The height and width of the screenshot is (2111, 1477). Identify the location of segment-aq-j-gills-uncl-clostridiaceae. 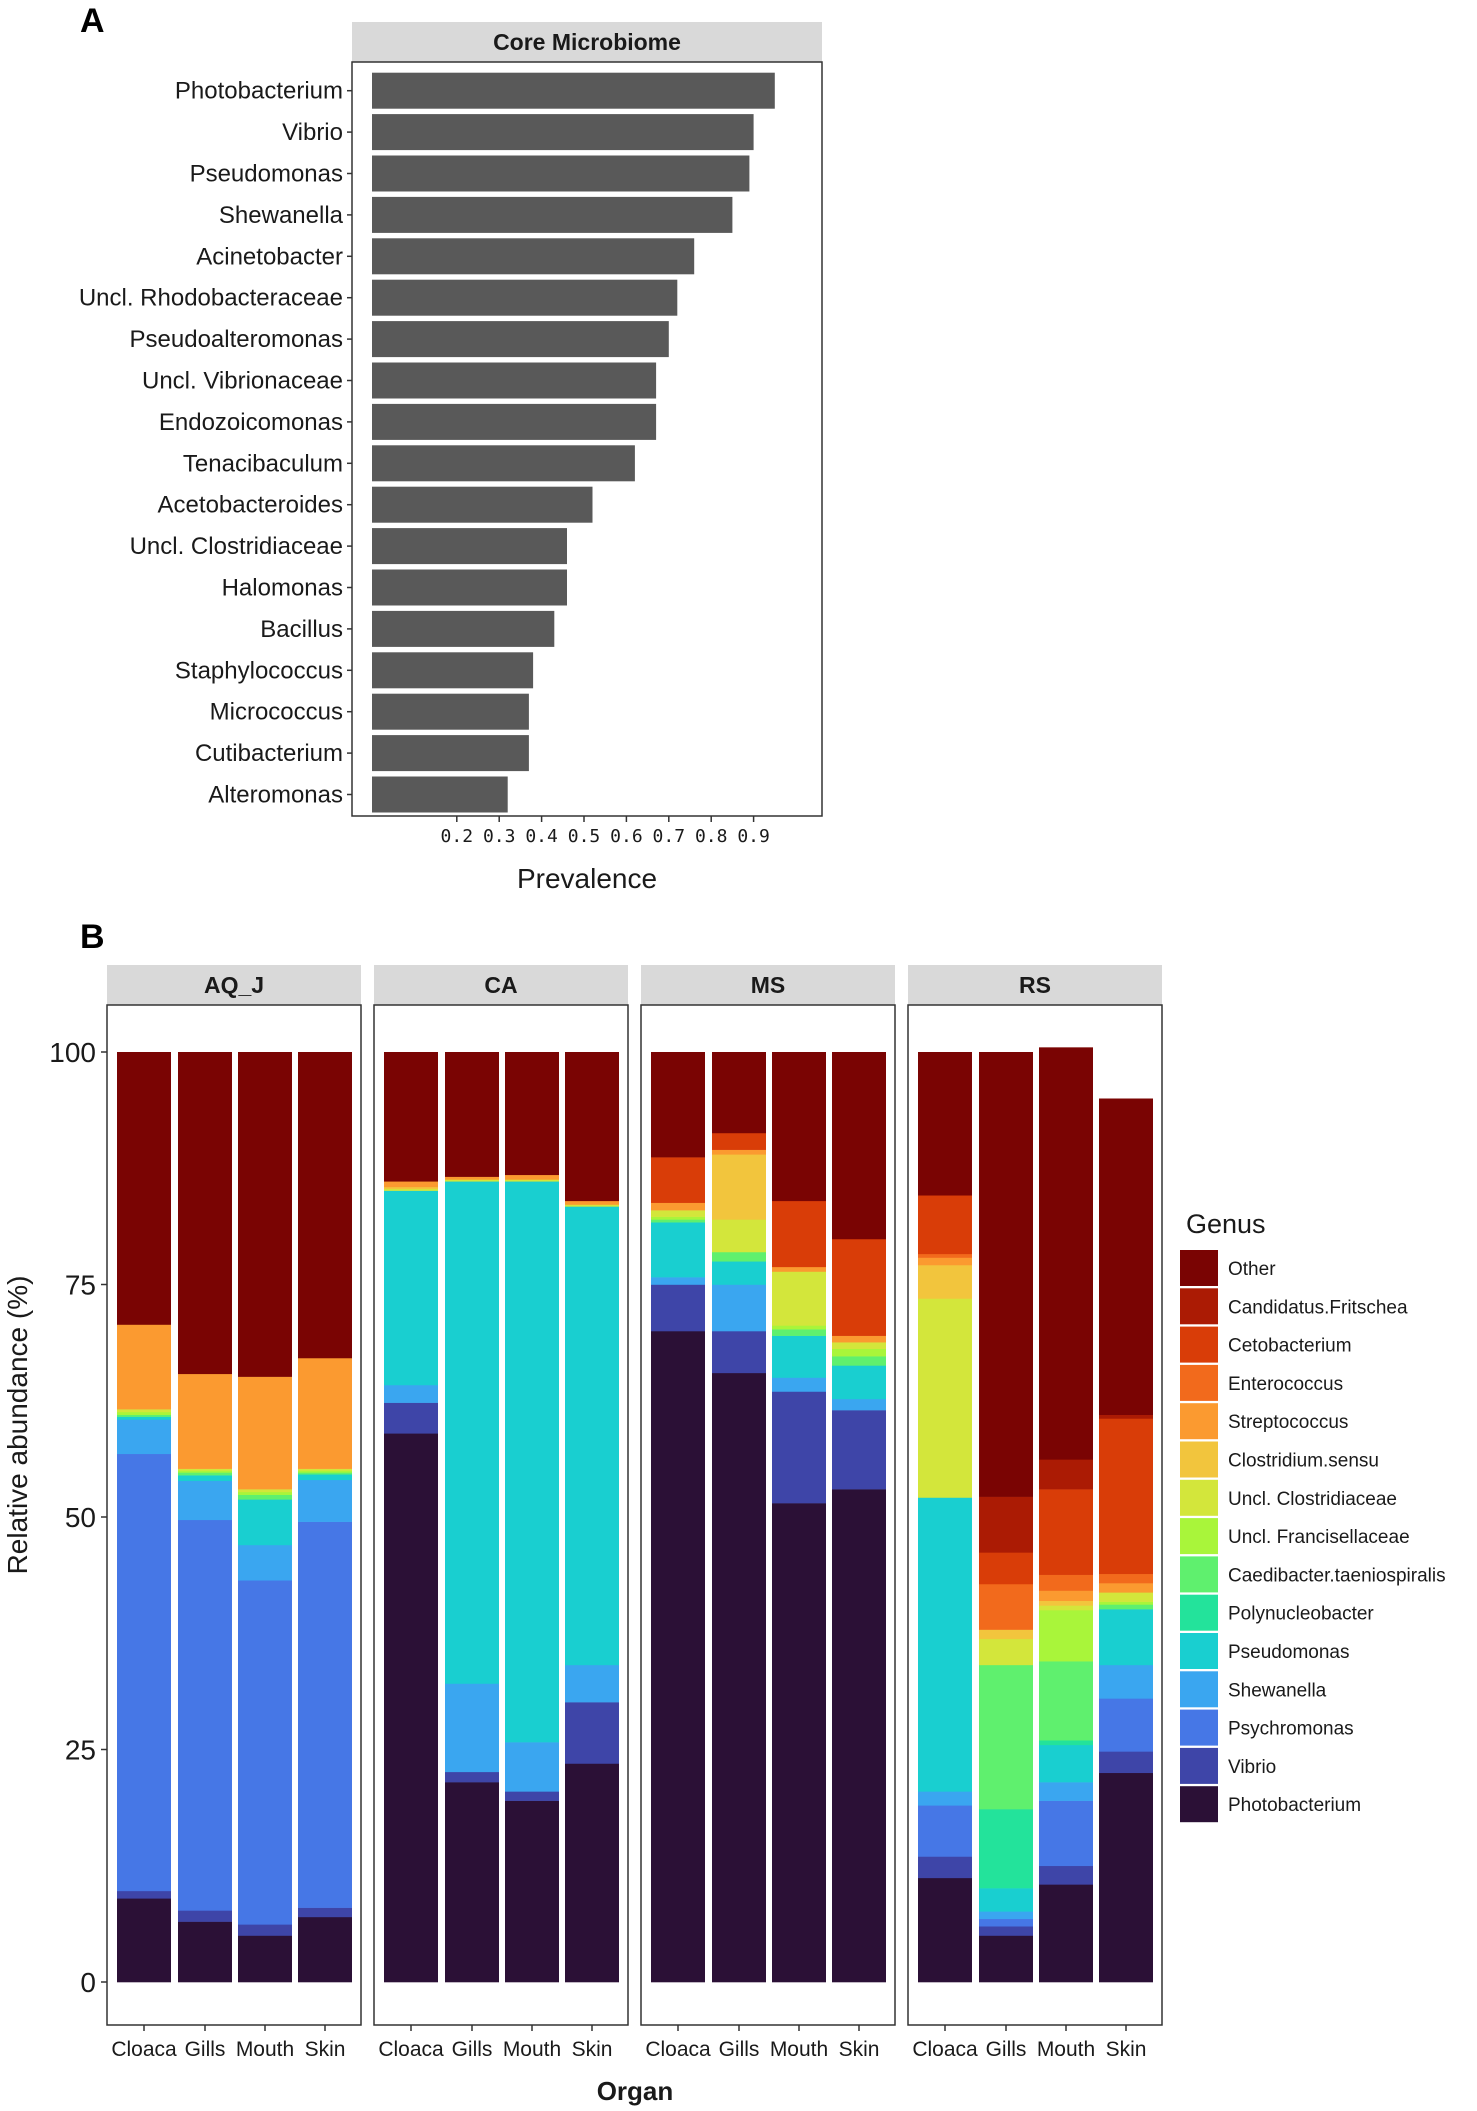
(205, 1469).